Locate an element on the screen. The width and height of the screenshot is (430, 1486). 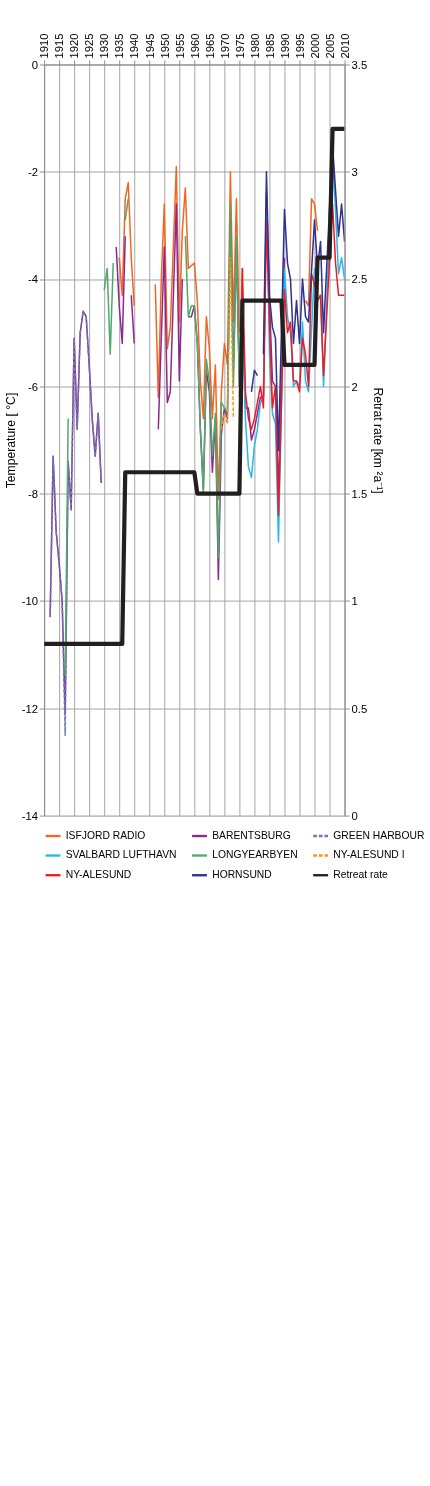
x-tick-label: 1940 is located at coordinates (134, 46).